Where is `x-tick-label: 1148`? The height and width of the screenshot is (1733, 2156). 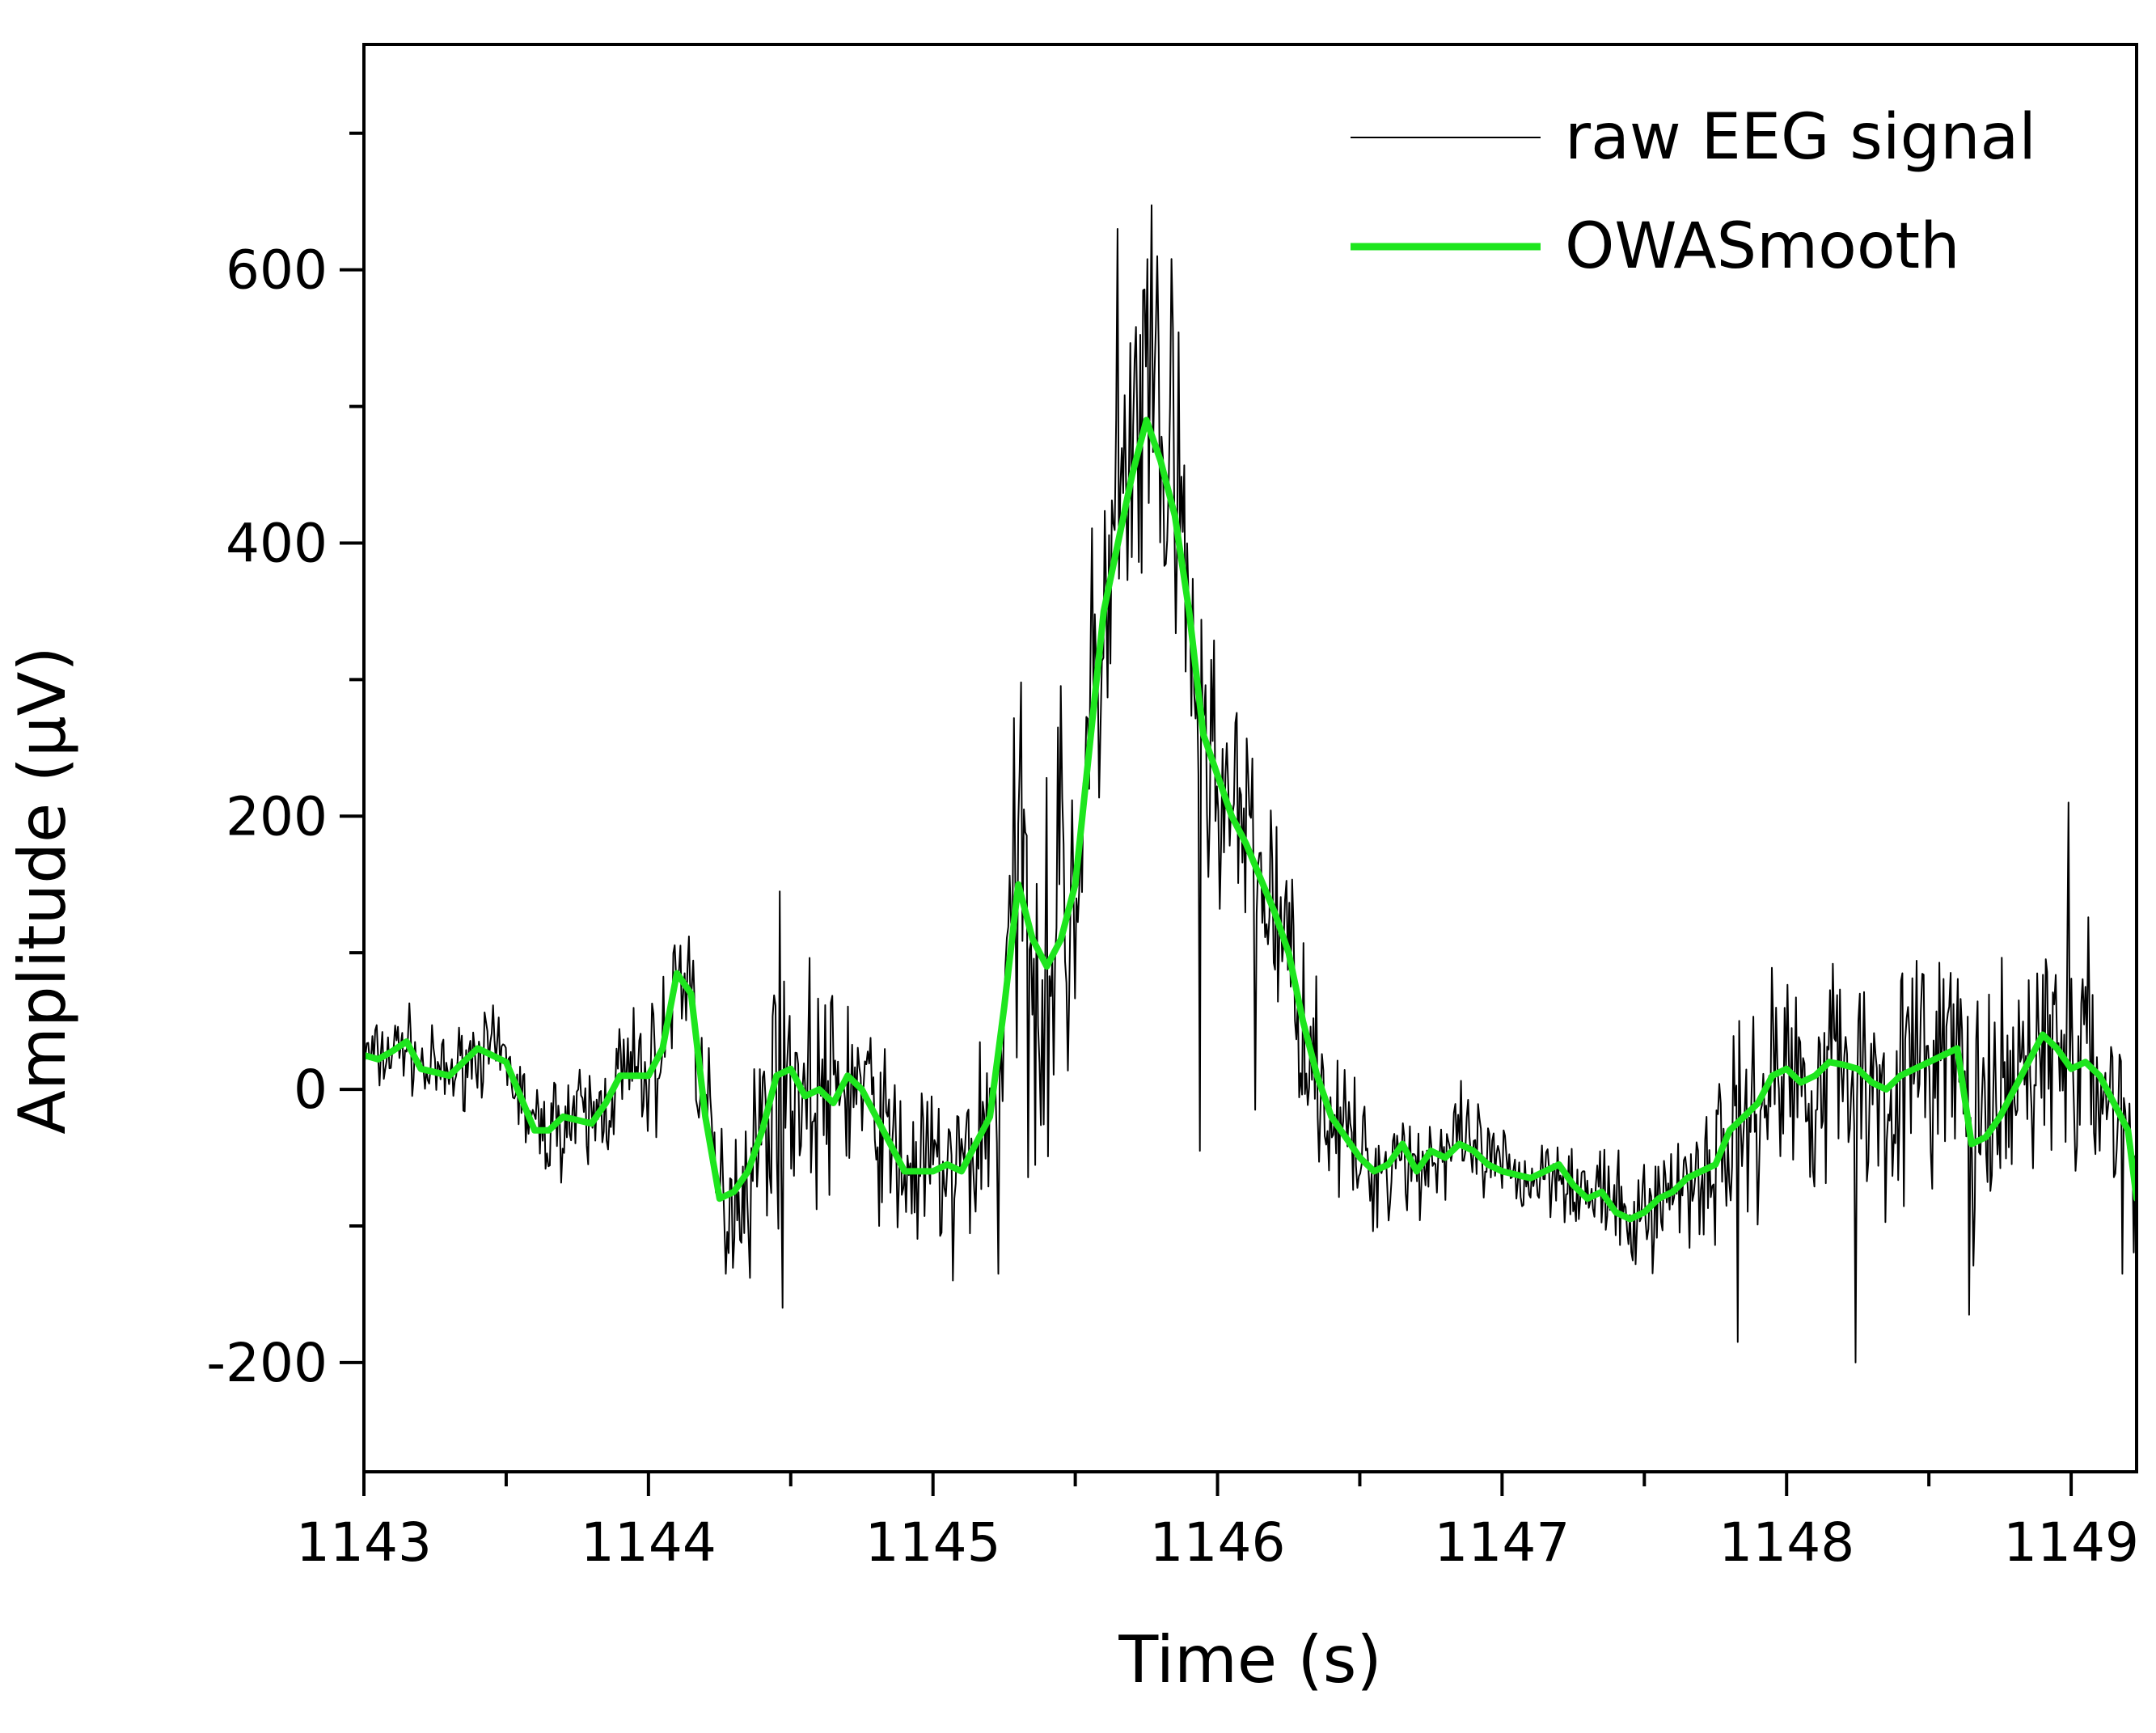
x-tick-label: 1148 is located at coordinates (1786, 1542).